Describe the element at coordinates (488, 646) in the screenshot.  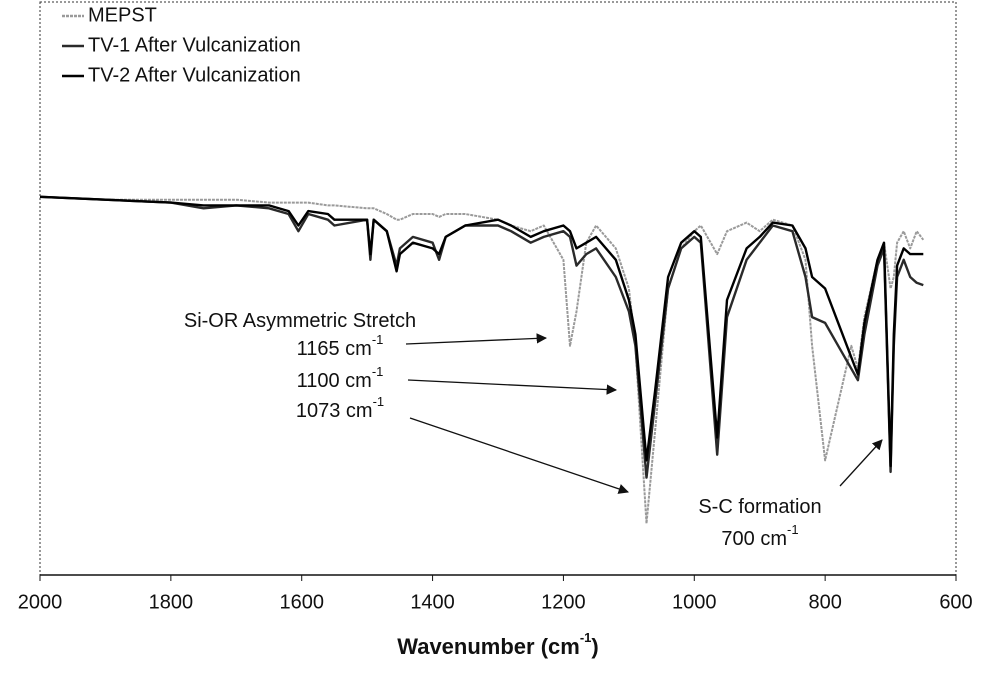
I see `label-text: Wavenumber (cm` at that location.